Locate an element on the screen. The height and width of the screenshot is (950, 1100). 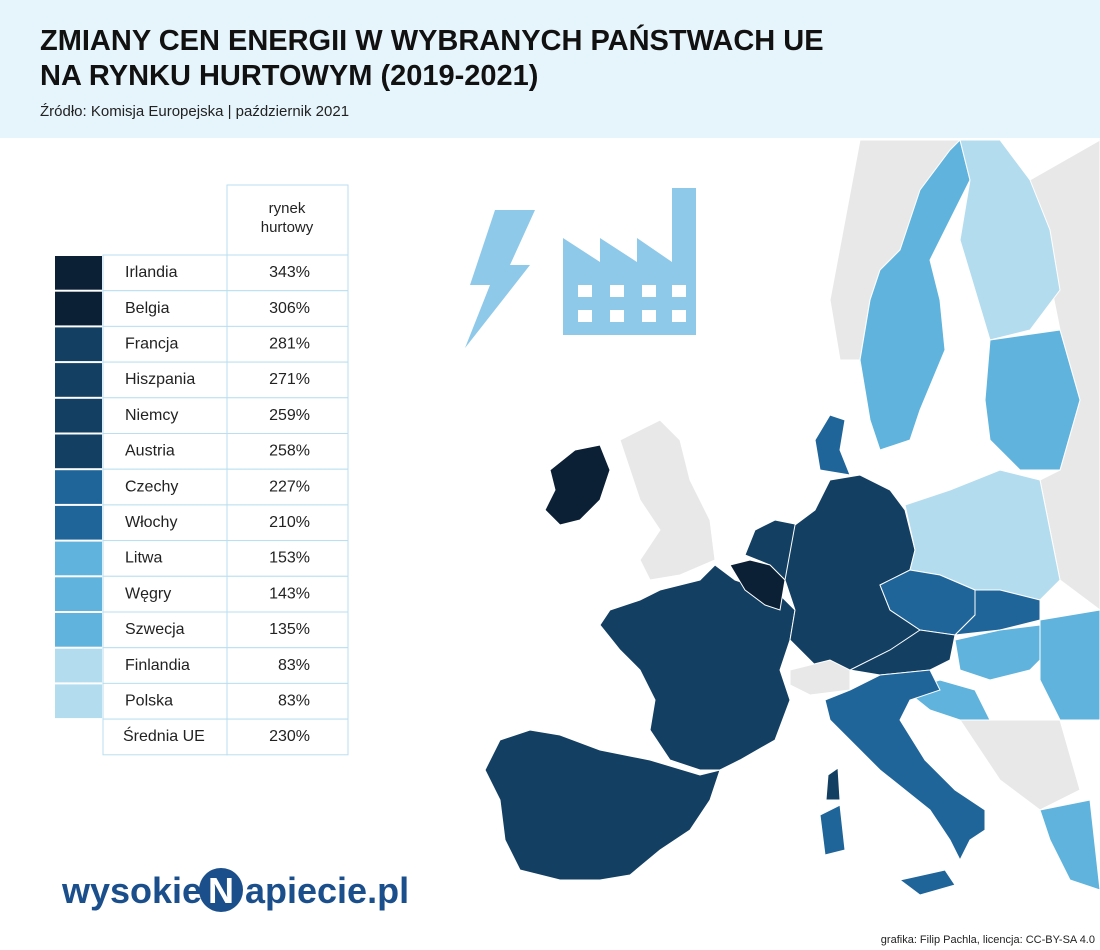
country-name: Irlandia is located at coordinates (151, 272).